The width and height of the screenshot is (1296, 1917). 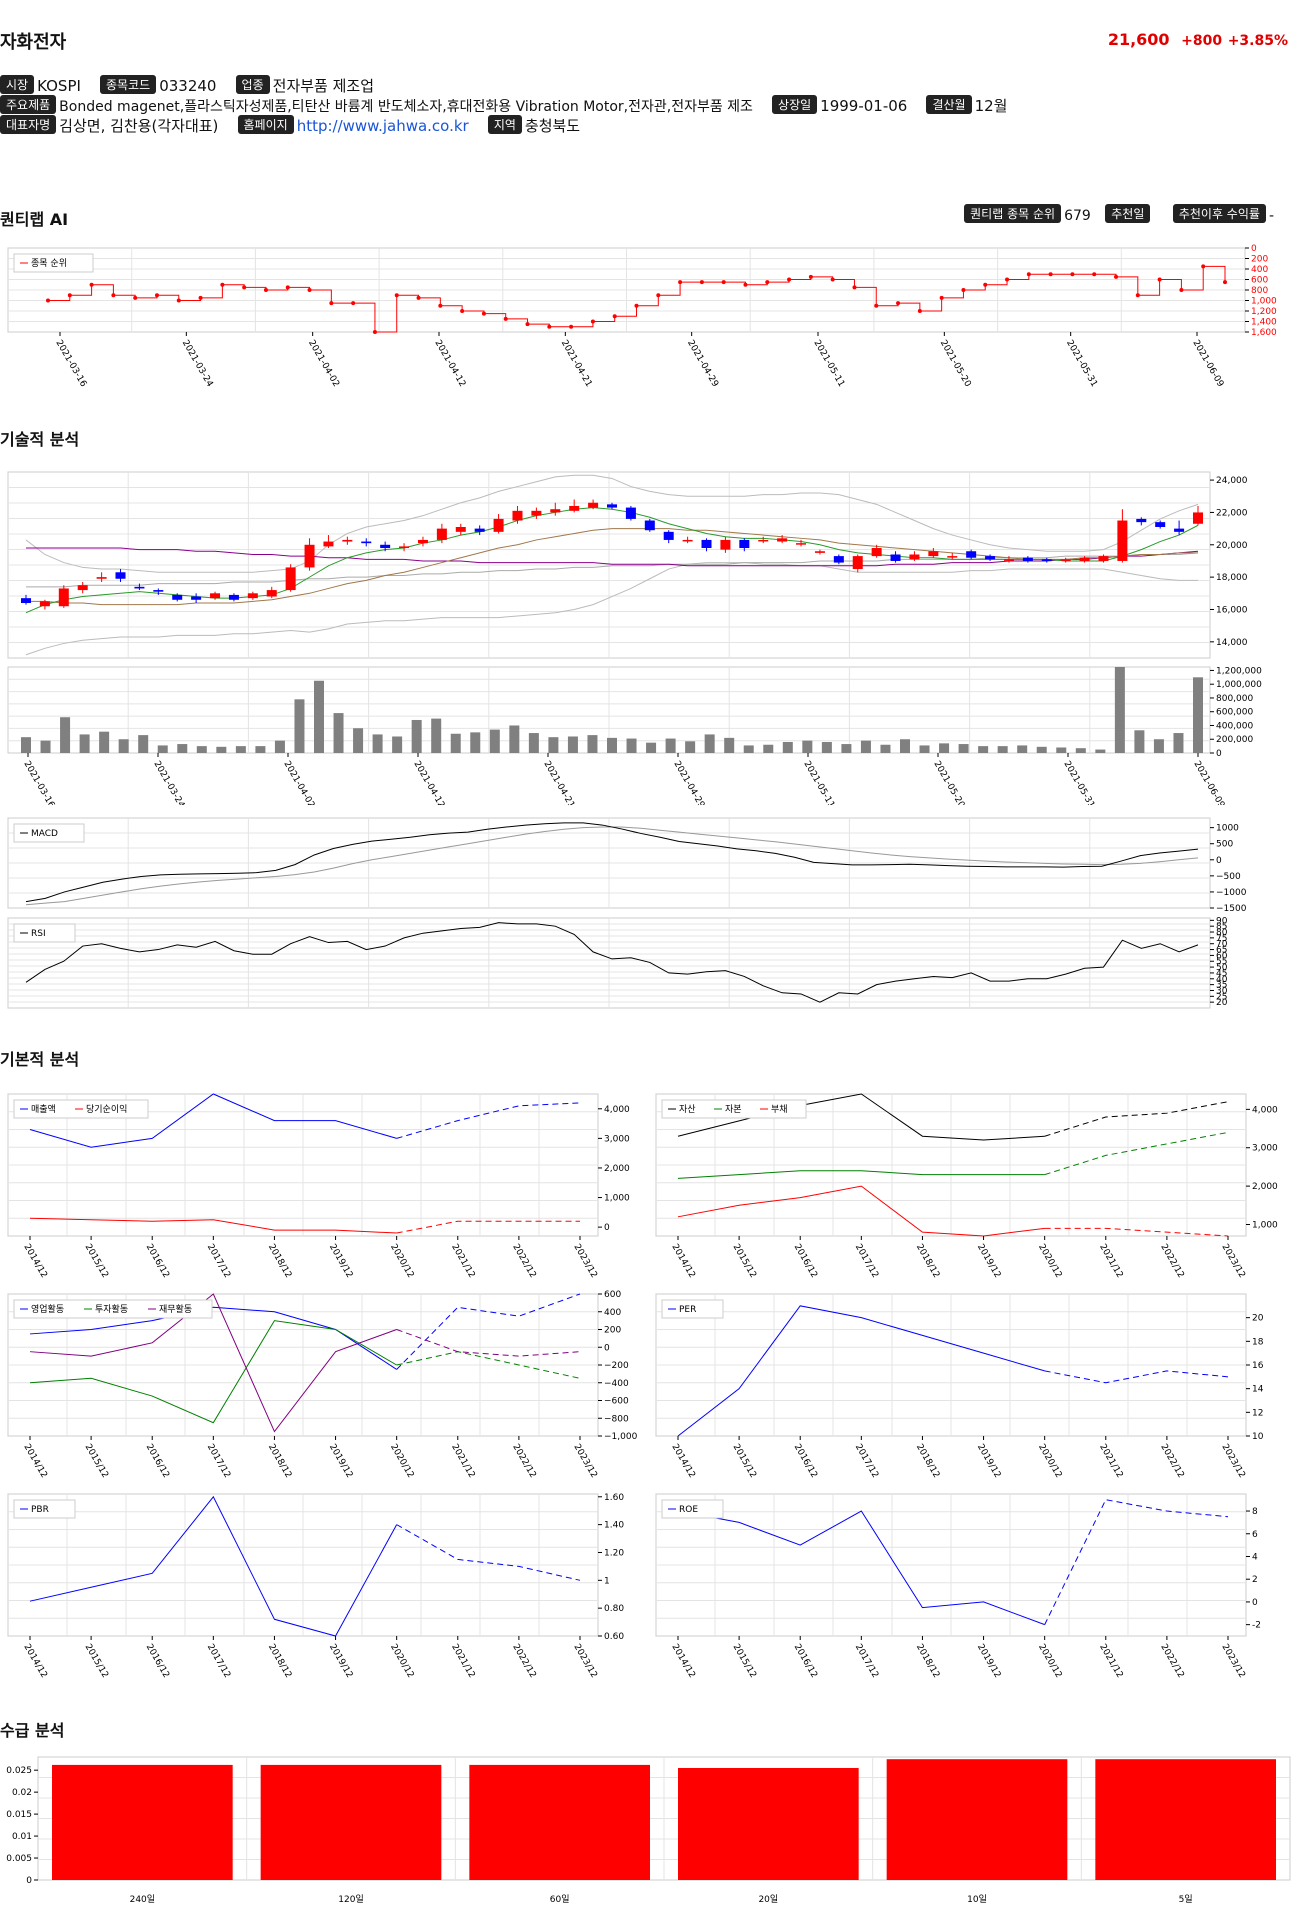 I want to click on y-tick-label: 4, so click(x=1255, y=1557).